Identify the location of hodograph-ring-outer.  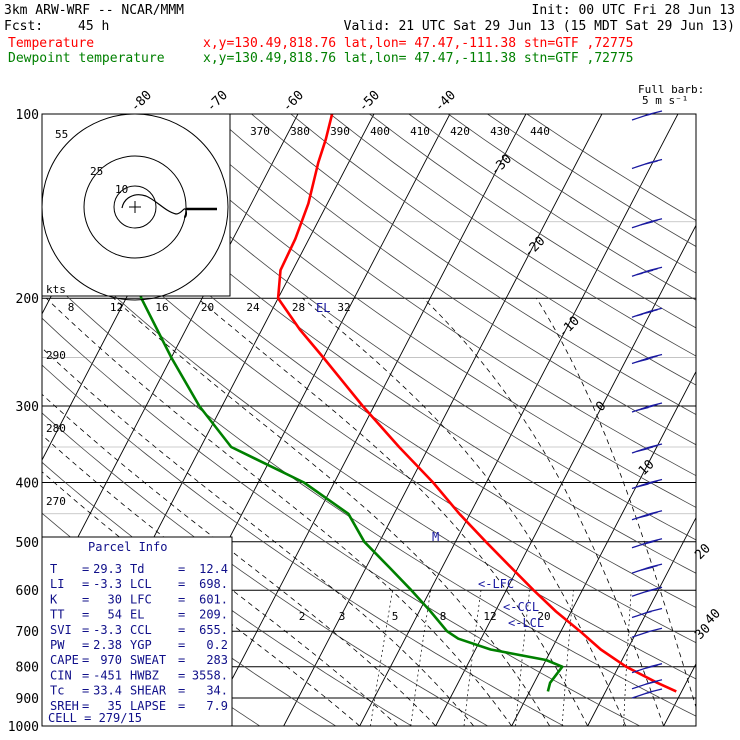
(135, 207).